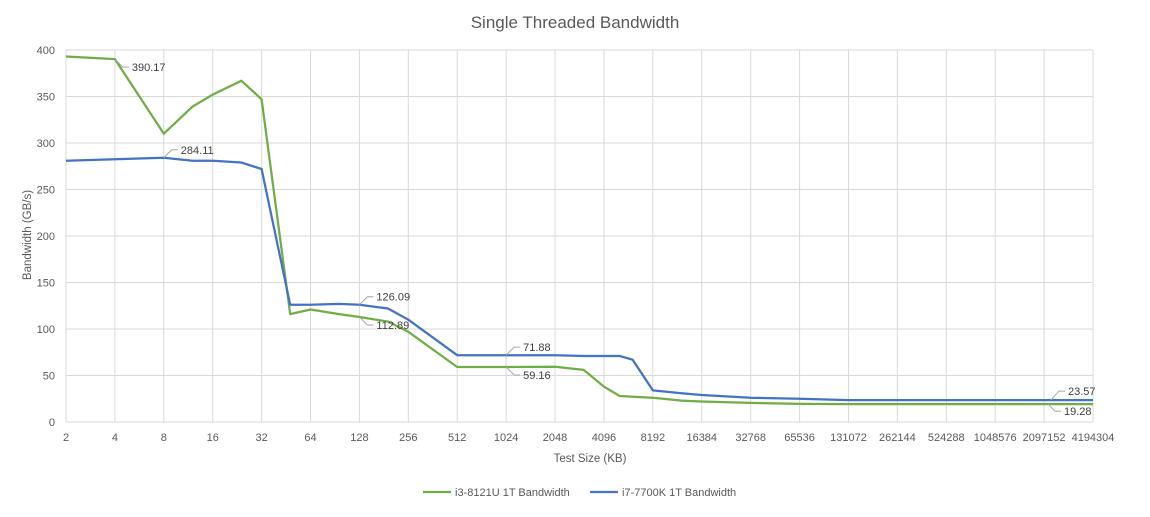 The image size is (1150, 517). What do you see at coordinates (1078, 412) in the screenshot?
I see `data-label-text: 19.28` at bounding box center [1078, 412].